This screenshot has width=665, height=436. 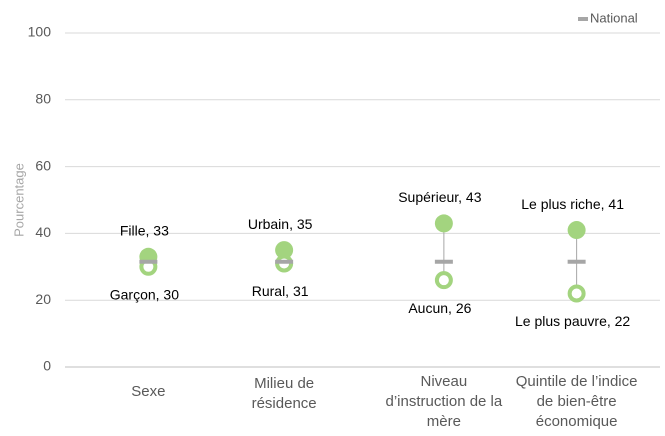 What do you see at coordinates (284, 383) in the screenshot?
I see `x-tick-label: Milieu de` at bounding box center [284, 383].